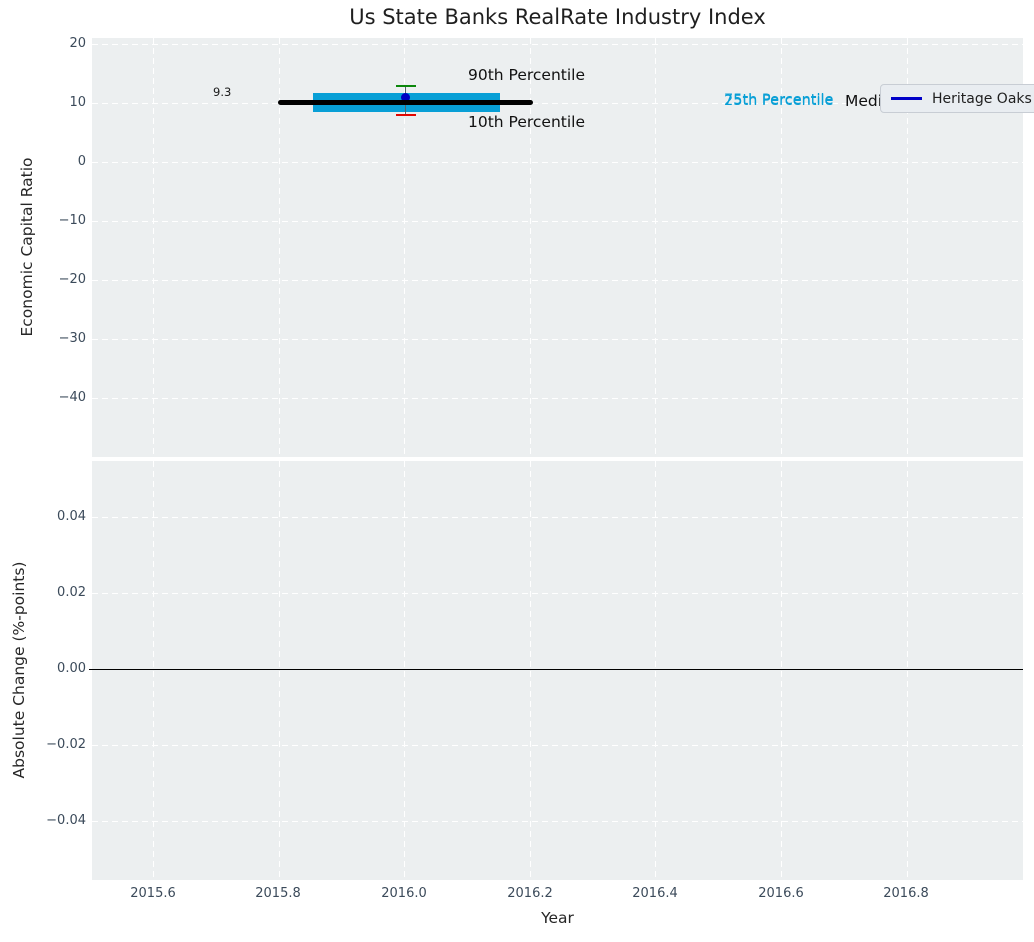 The width and height of the screenshot is (1034, 942). I want to click on ytick-label: −30, so click(72, 338).